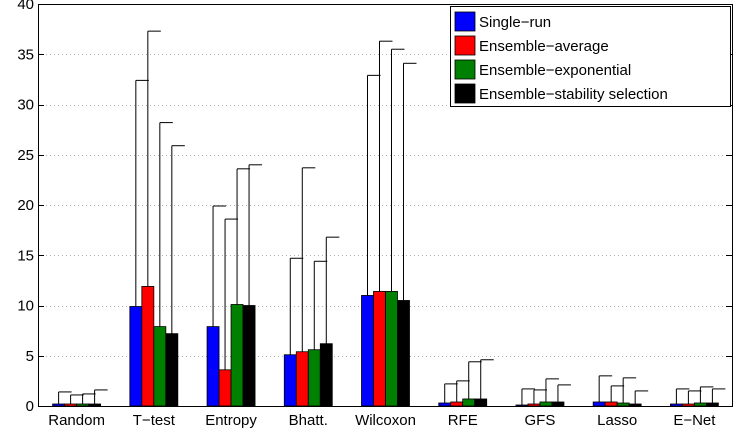 Image resolution: width=733 pixels, height=435 pixels. I want to click on legend-label: Ensemble−exponential, so click(555, 70).